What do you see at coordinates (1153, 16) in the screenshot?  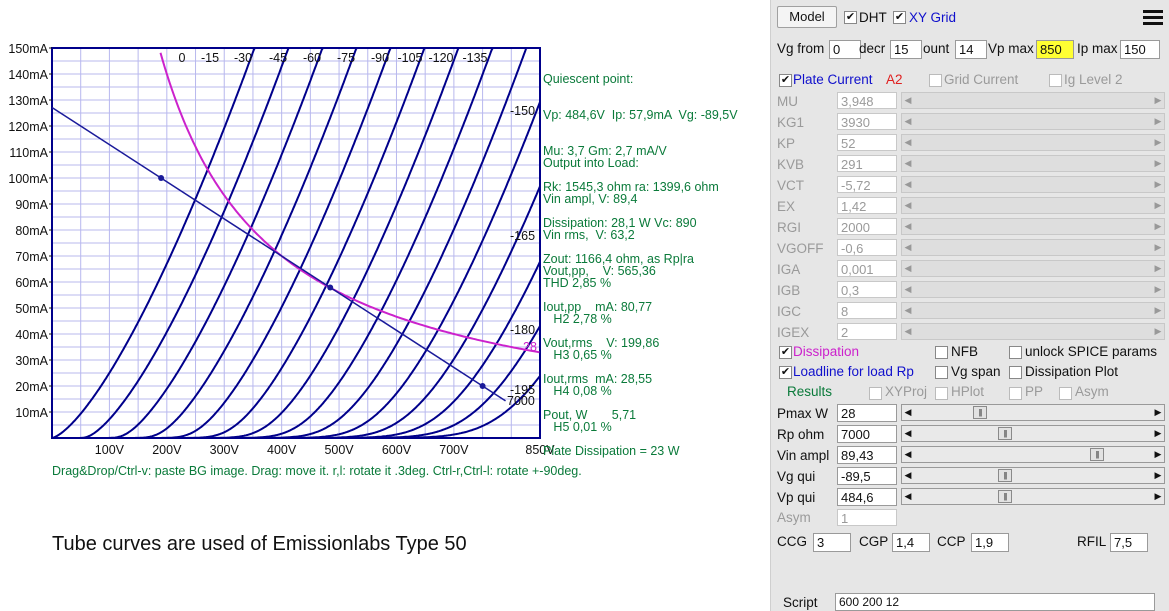 I see `hamburger-menu-icon` at bounding box center [1153, 16].